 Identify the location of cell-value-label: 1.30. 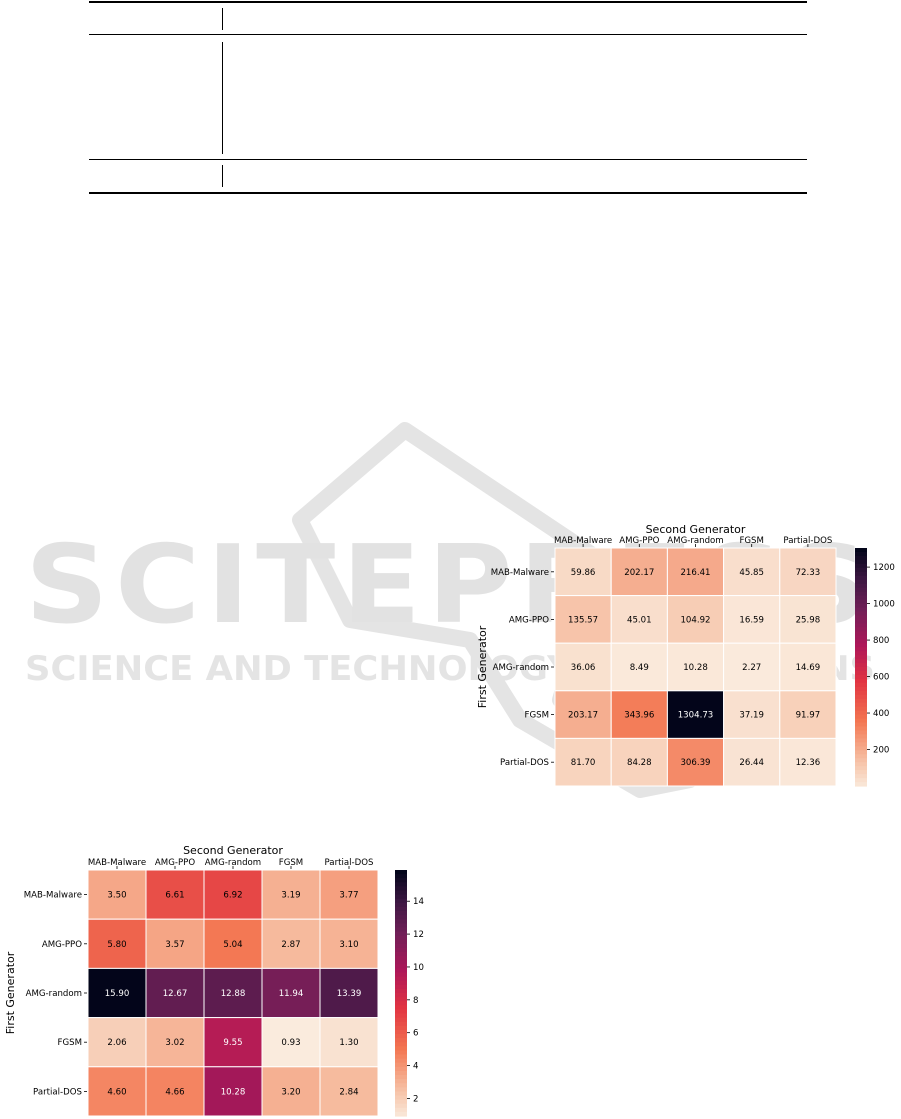
(348, 1043).